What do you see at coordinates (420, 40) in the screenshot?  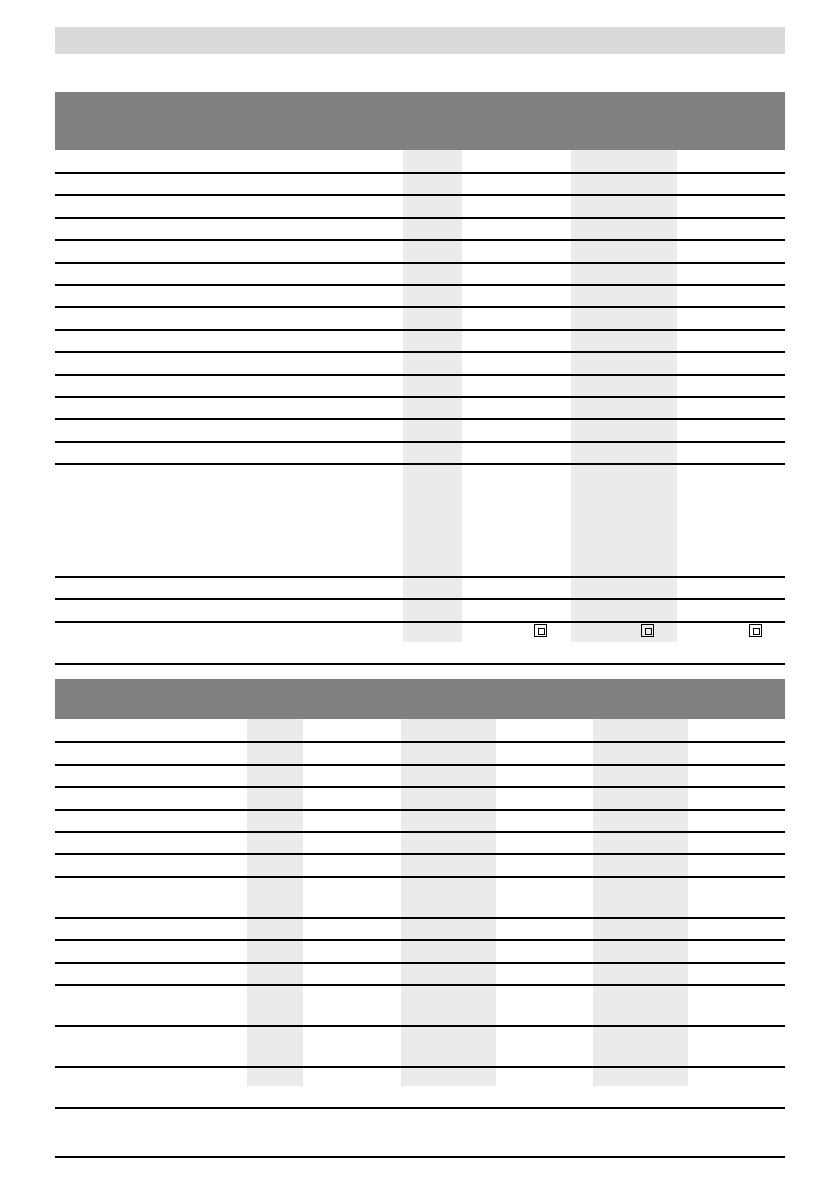 I see `page-header-bar` at bounding box center [420, 40].